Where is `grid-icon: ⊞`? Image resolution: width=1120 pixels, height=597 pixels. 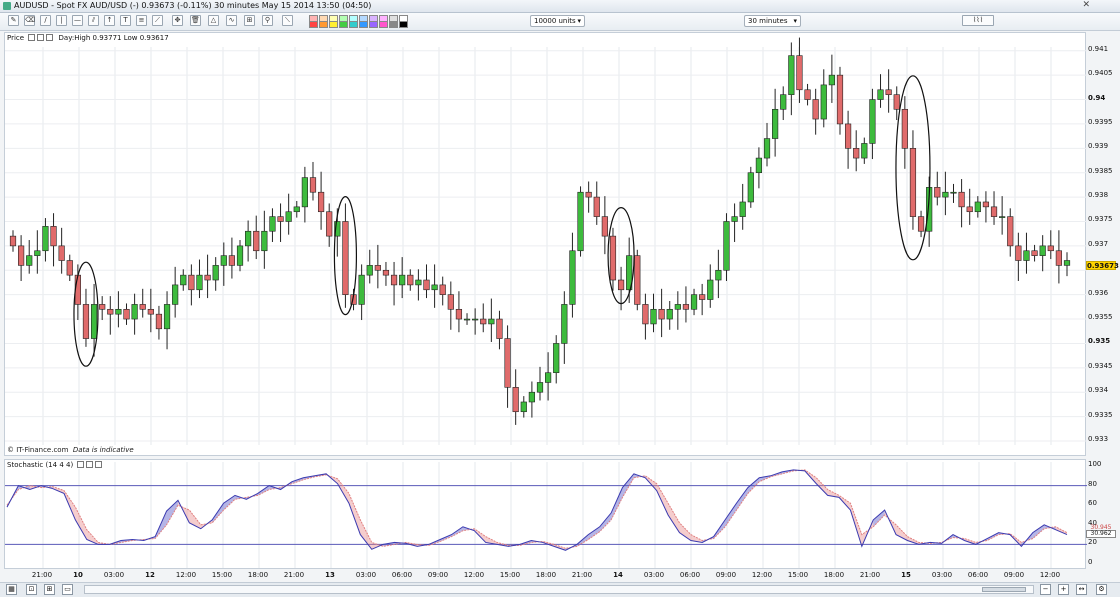 grid-icon: ⊞ is located at coordinates (49, 589).